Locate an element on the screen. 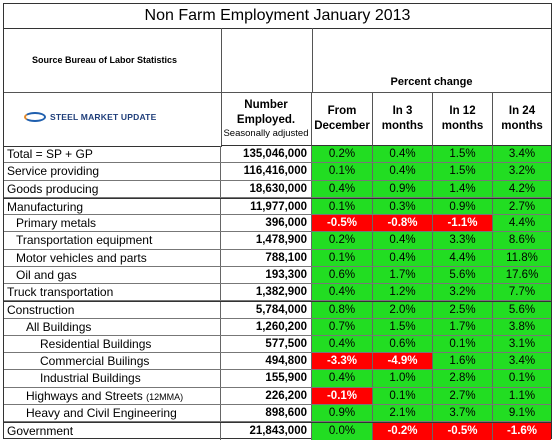 This screenshot has width=557, height=443. in-12-months-cell: 4.4% is located at coordinates (463, 257).